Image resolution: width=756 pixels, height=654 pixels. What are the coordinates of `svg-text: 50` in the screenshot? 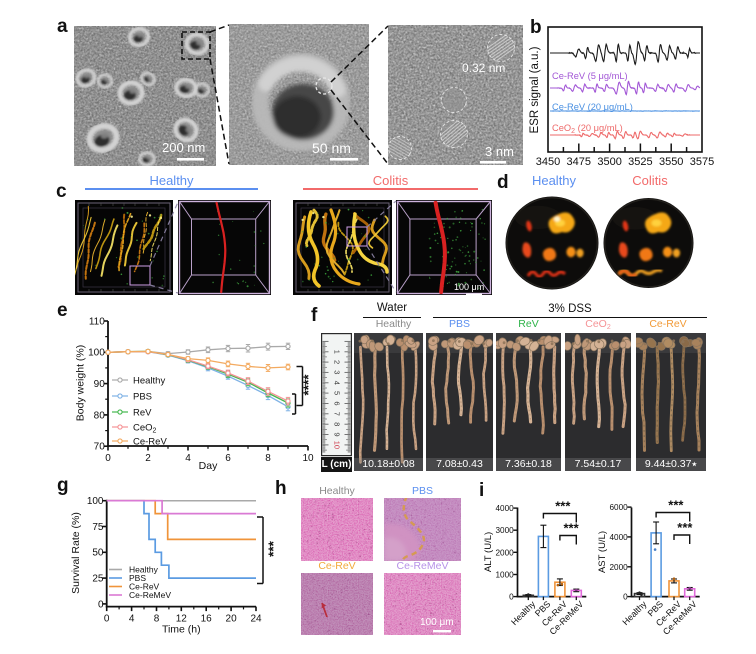 It's located at (98, 553).